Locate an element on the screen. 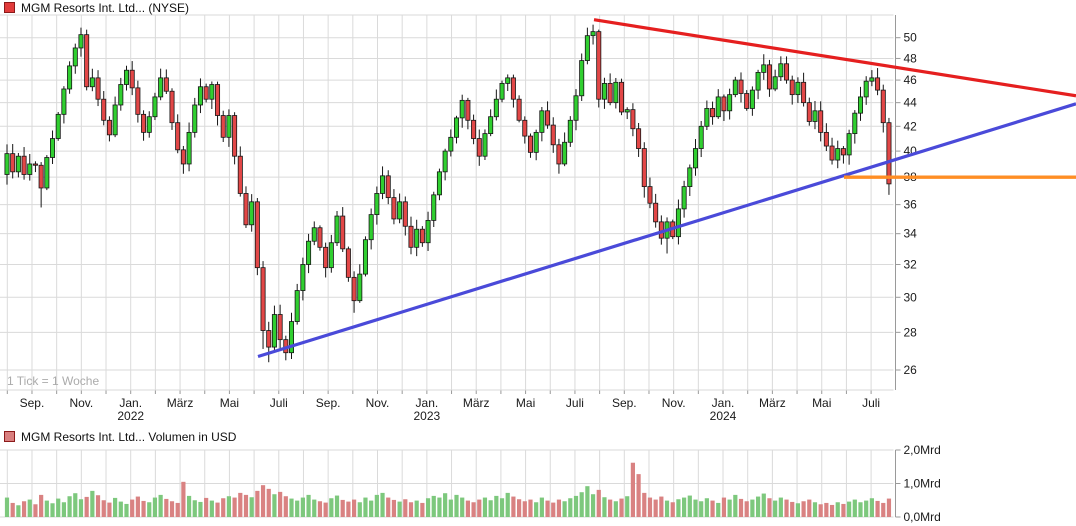 Image resolution: width=1076 pixels, height=526 pixels. price-tick-label: 26 is located at coordinates (911, 370).